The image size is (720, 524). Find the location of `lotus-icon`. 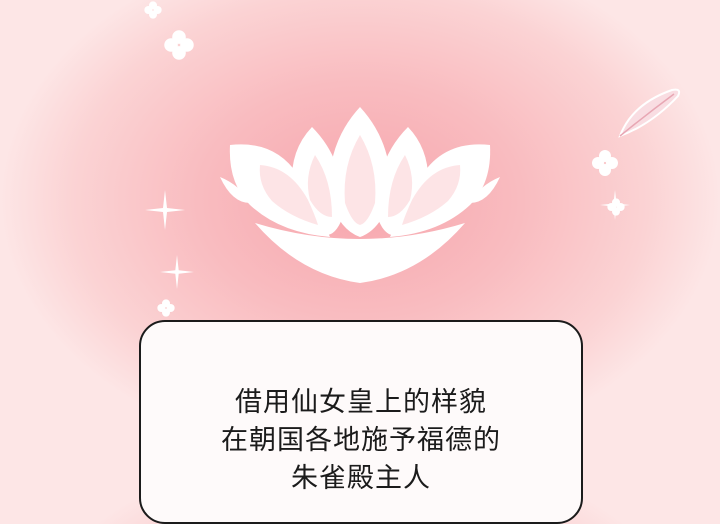

lotus-icon is located at coordinates (360, 195).